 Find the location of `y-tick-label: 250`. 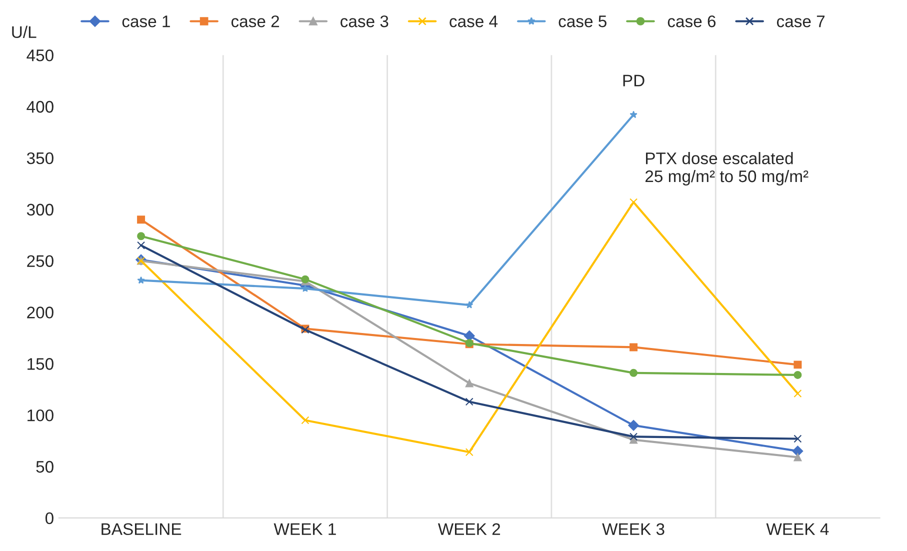

y-tick-label: 250 is located at coordinates (40, 261).